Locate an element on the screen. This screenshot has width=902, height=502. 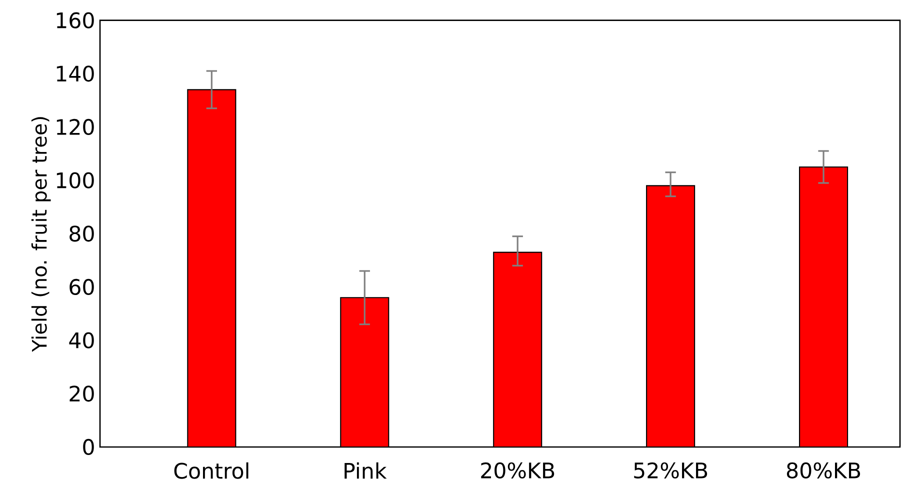
x-tick-label: 20%KB is located at coordinates (517, 470).